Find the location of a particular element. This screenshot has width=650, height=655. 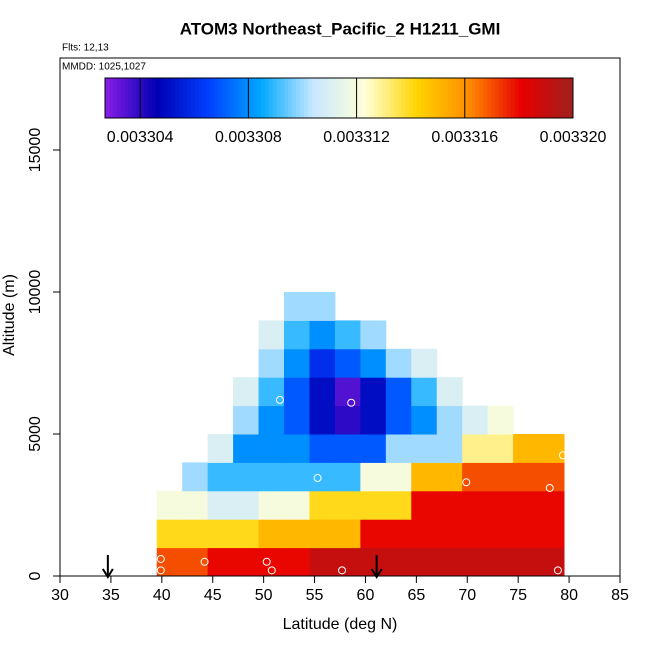

x-tick-label: 80 is located at coordinates (569, 595).